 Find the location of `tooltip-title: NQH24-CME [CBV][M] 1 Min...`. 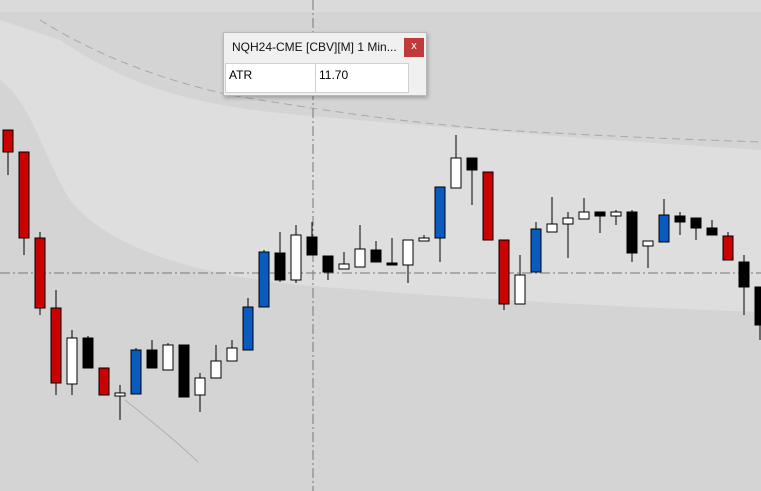

tooltip-title: NQH24-CME [CBV][M] 1 Min... is located at coordinates (314, 47).